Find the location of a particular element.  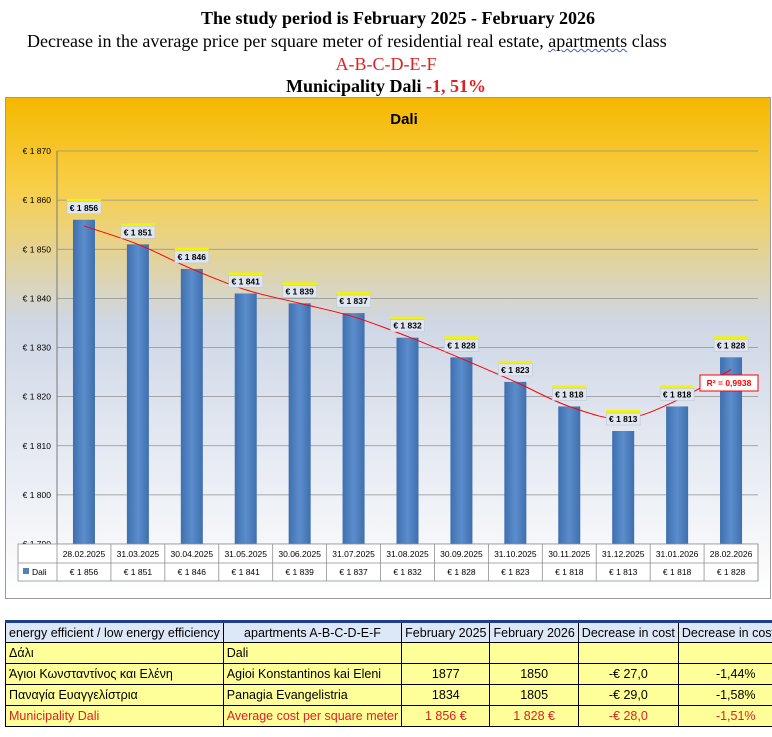

table-cell: Municipality Dali is located at coordinates (114, 716).